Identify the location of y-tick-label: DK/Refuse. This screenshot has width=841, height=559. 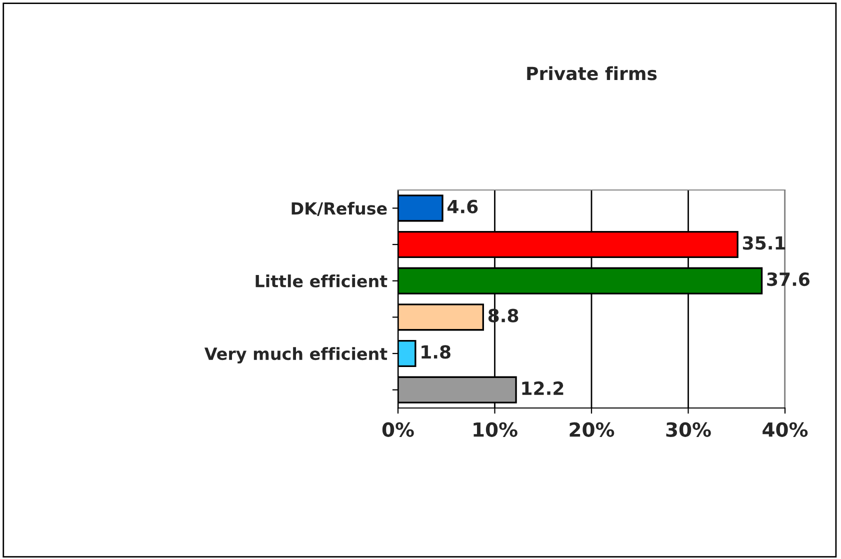
(339, 209).